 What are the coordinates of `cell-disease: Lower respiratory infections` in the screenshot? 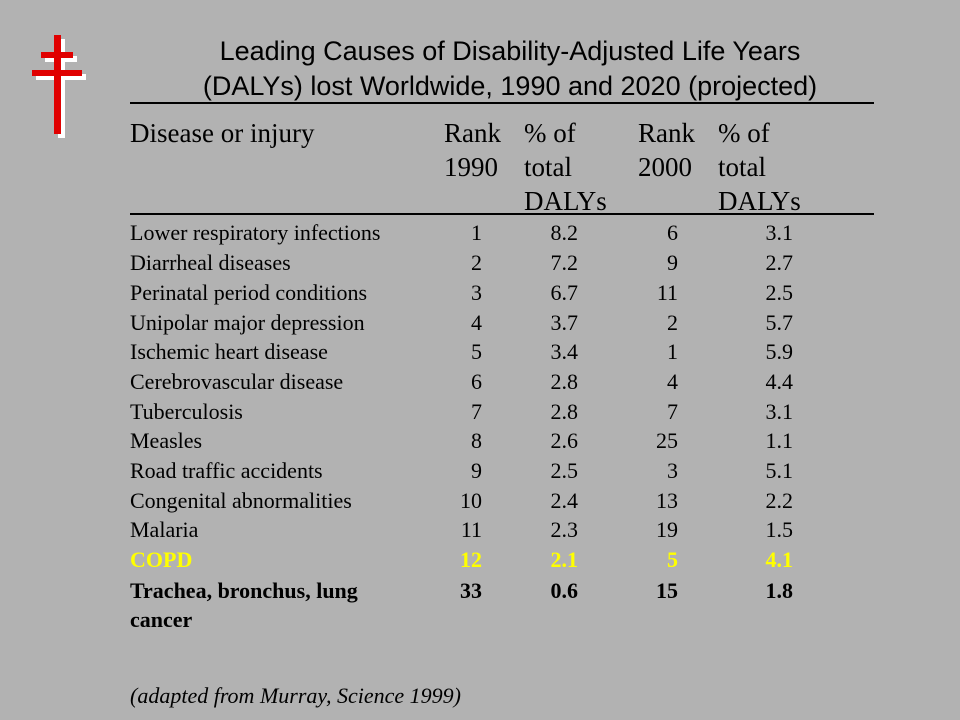 It's located at (255, 232).